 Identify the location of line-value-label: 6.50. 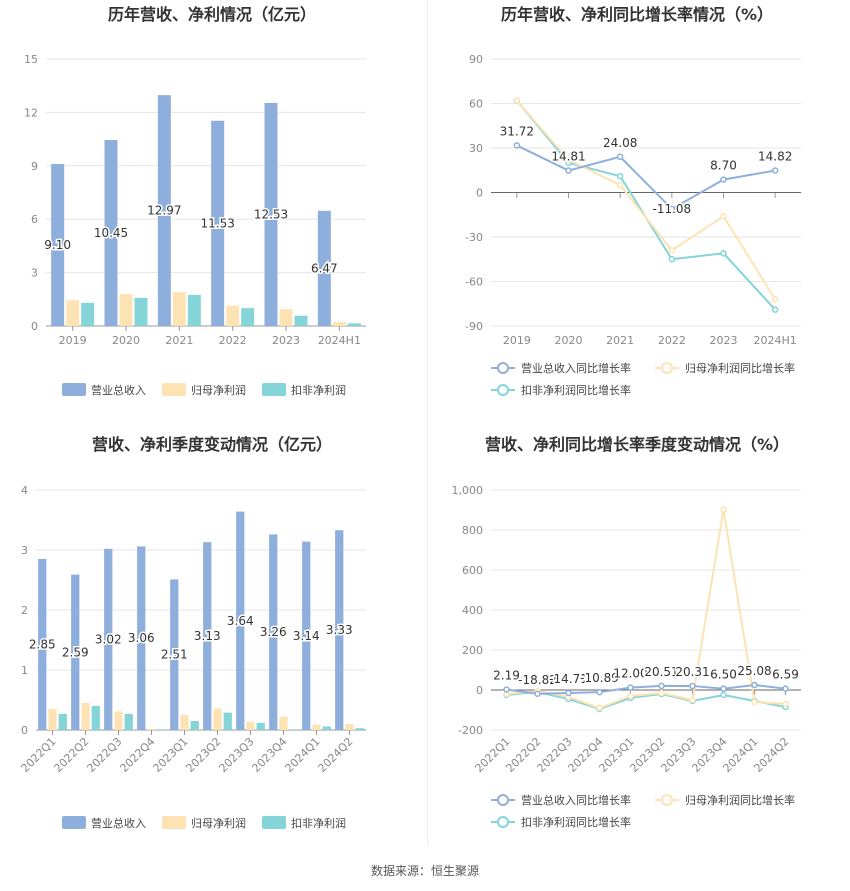
(723, 675).